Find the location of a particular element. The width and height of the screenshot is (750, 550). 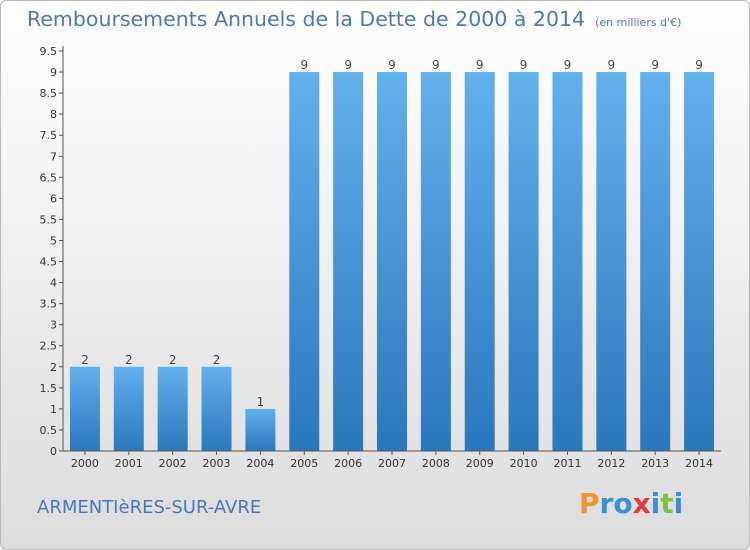

data-label-2013: 9 is located at coordinates (655, 65).